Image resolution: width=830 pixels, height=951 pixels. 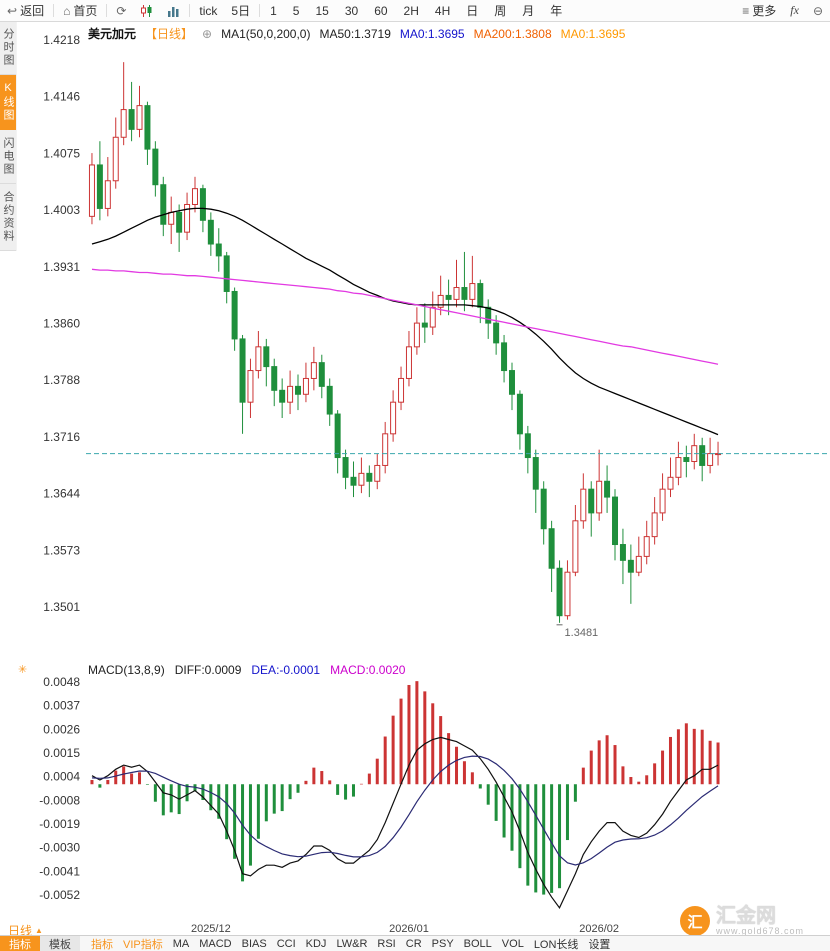 I want to click on timeframe-button-3: 30, so click(x=351, y=10).